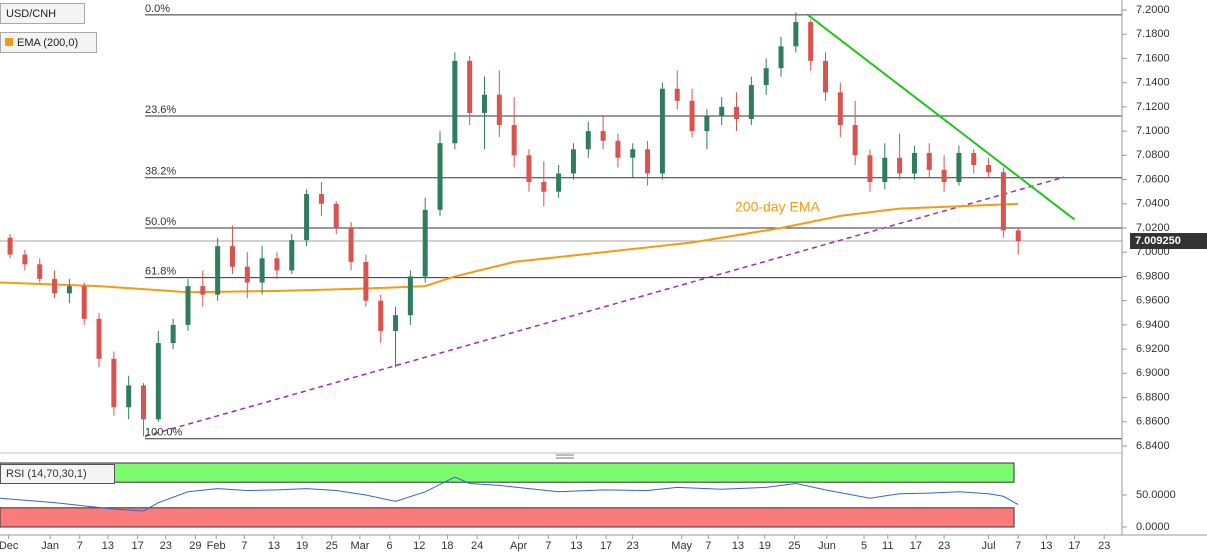 Image resolution: width=1207 pixels, height=555 pixels. Describe the element at coordinates (941, 117) in the screenshot. I see `resistance-line` at that location.